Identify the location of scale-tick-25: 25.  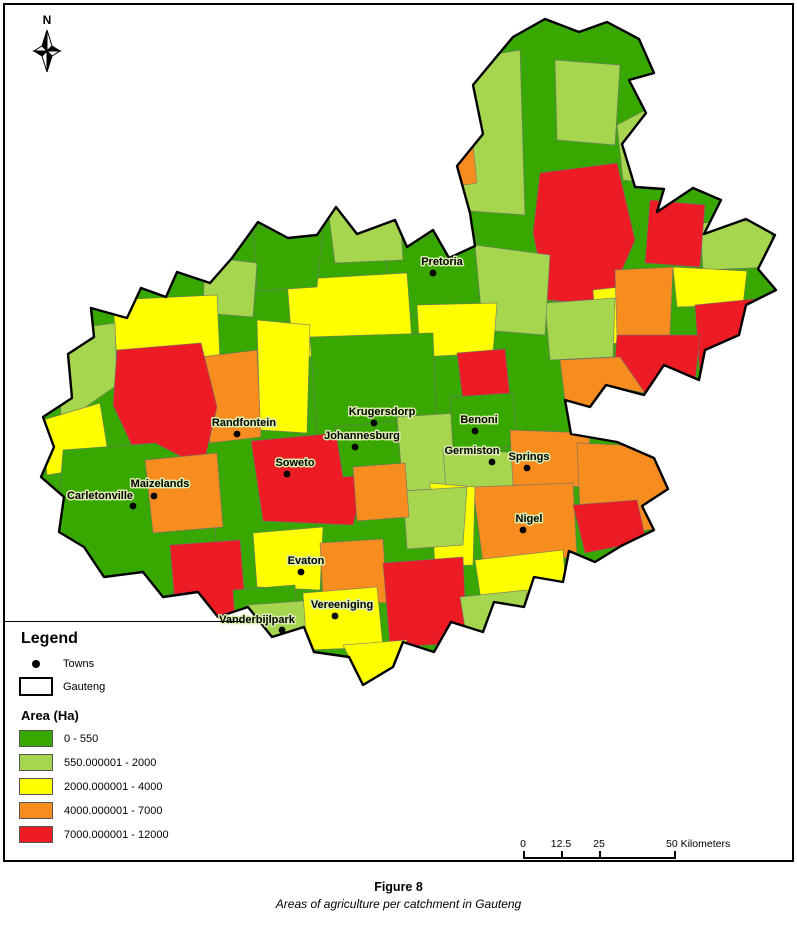
(599, 844).